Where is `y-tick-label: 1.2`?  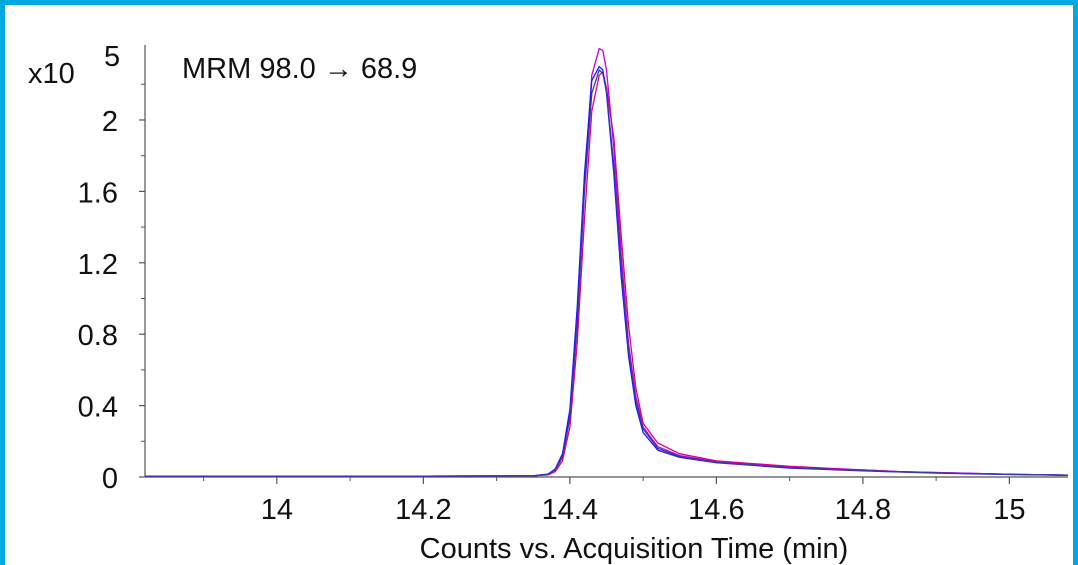
y-tick-label: 1.2 is located at coordinates (98, 265).